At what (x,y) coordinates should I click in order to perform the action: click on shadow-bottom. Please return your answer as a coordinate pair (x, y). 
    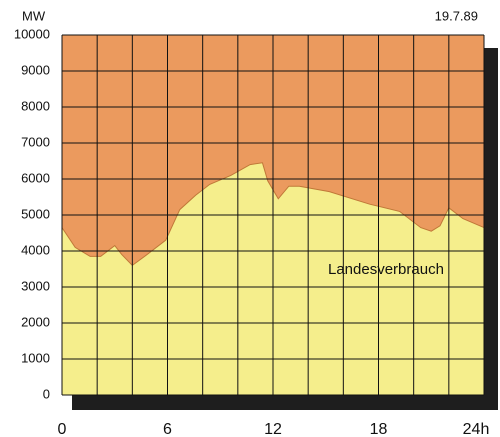
    Looking at the image, I should click on (285, 402).